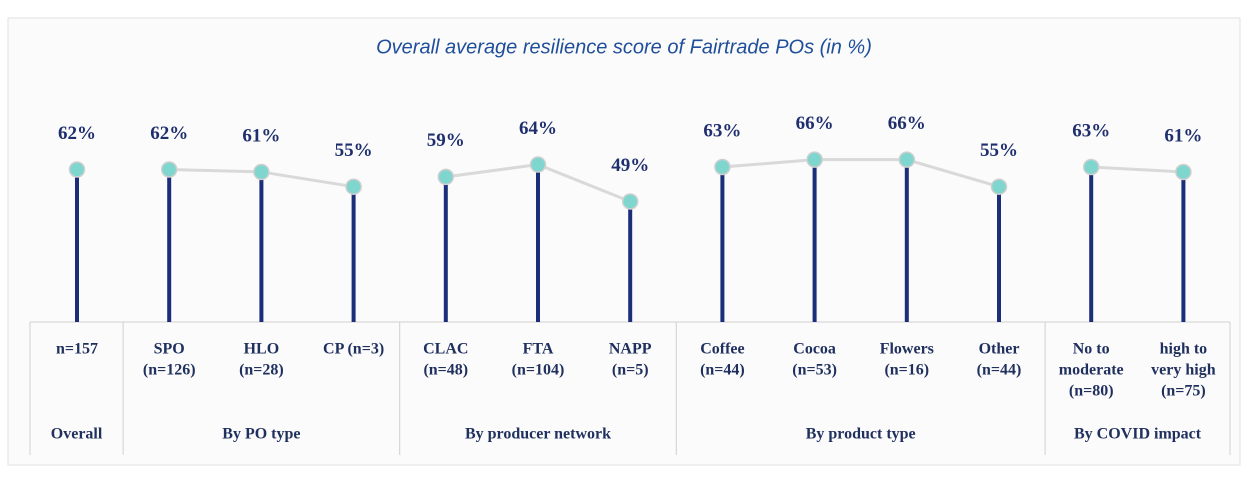  What do you see at coordinates (538, 349) in the screenshot?
I see `category-label: FTA` at bounding box center [538, 349].